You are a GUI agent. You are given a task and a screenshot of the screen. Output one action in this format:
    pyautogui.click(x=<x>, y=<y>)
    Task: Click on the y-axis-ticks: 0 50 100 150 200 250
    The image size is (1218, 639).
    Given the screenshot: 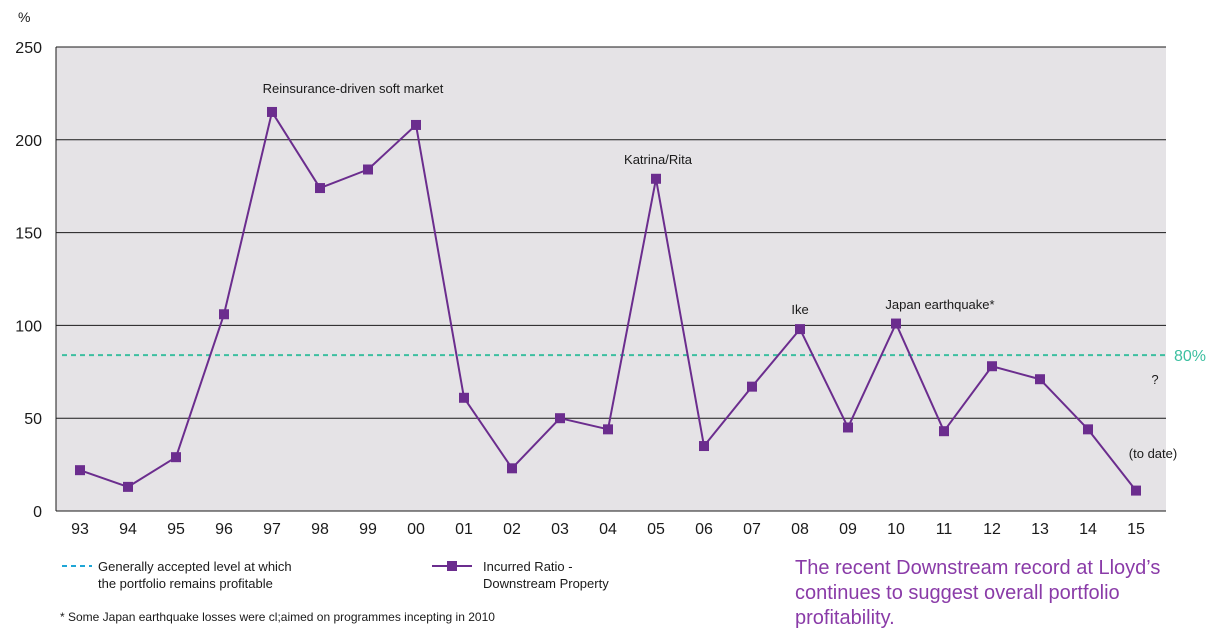 What is the action you would take?
    pyautogui.click(x=28, y=280)
    